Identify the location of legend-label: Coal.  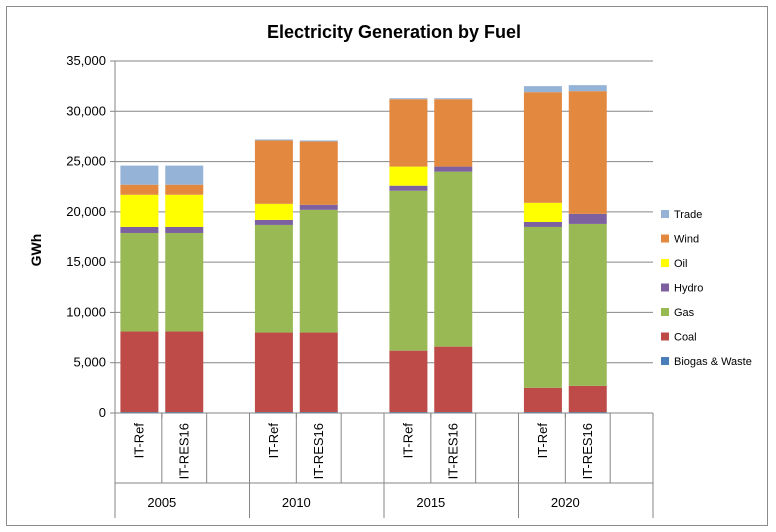
(685, 338).